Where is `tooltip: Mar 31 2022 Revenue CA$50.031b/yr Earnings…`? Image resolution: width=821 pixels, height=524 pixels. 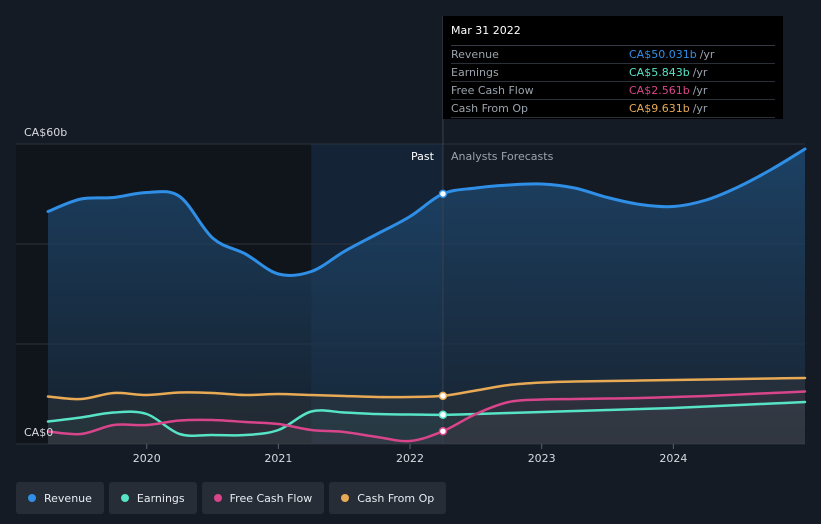 tooltip: Mar 31 2022 Revenue CA$50.031b/yr Earnings… is located at coordinates (613, 67).